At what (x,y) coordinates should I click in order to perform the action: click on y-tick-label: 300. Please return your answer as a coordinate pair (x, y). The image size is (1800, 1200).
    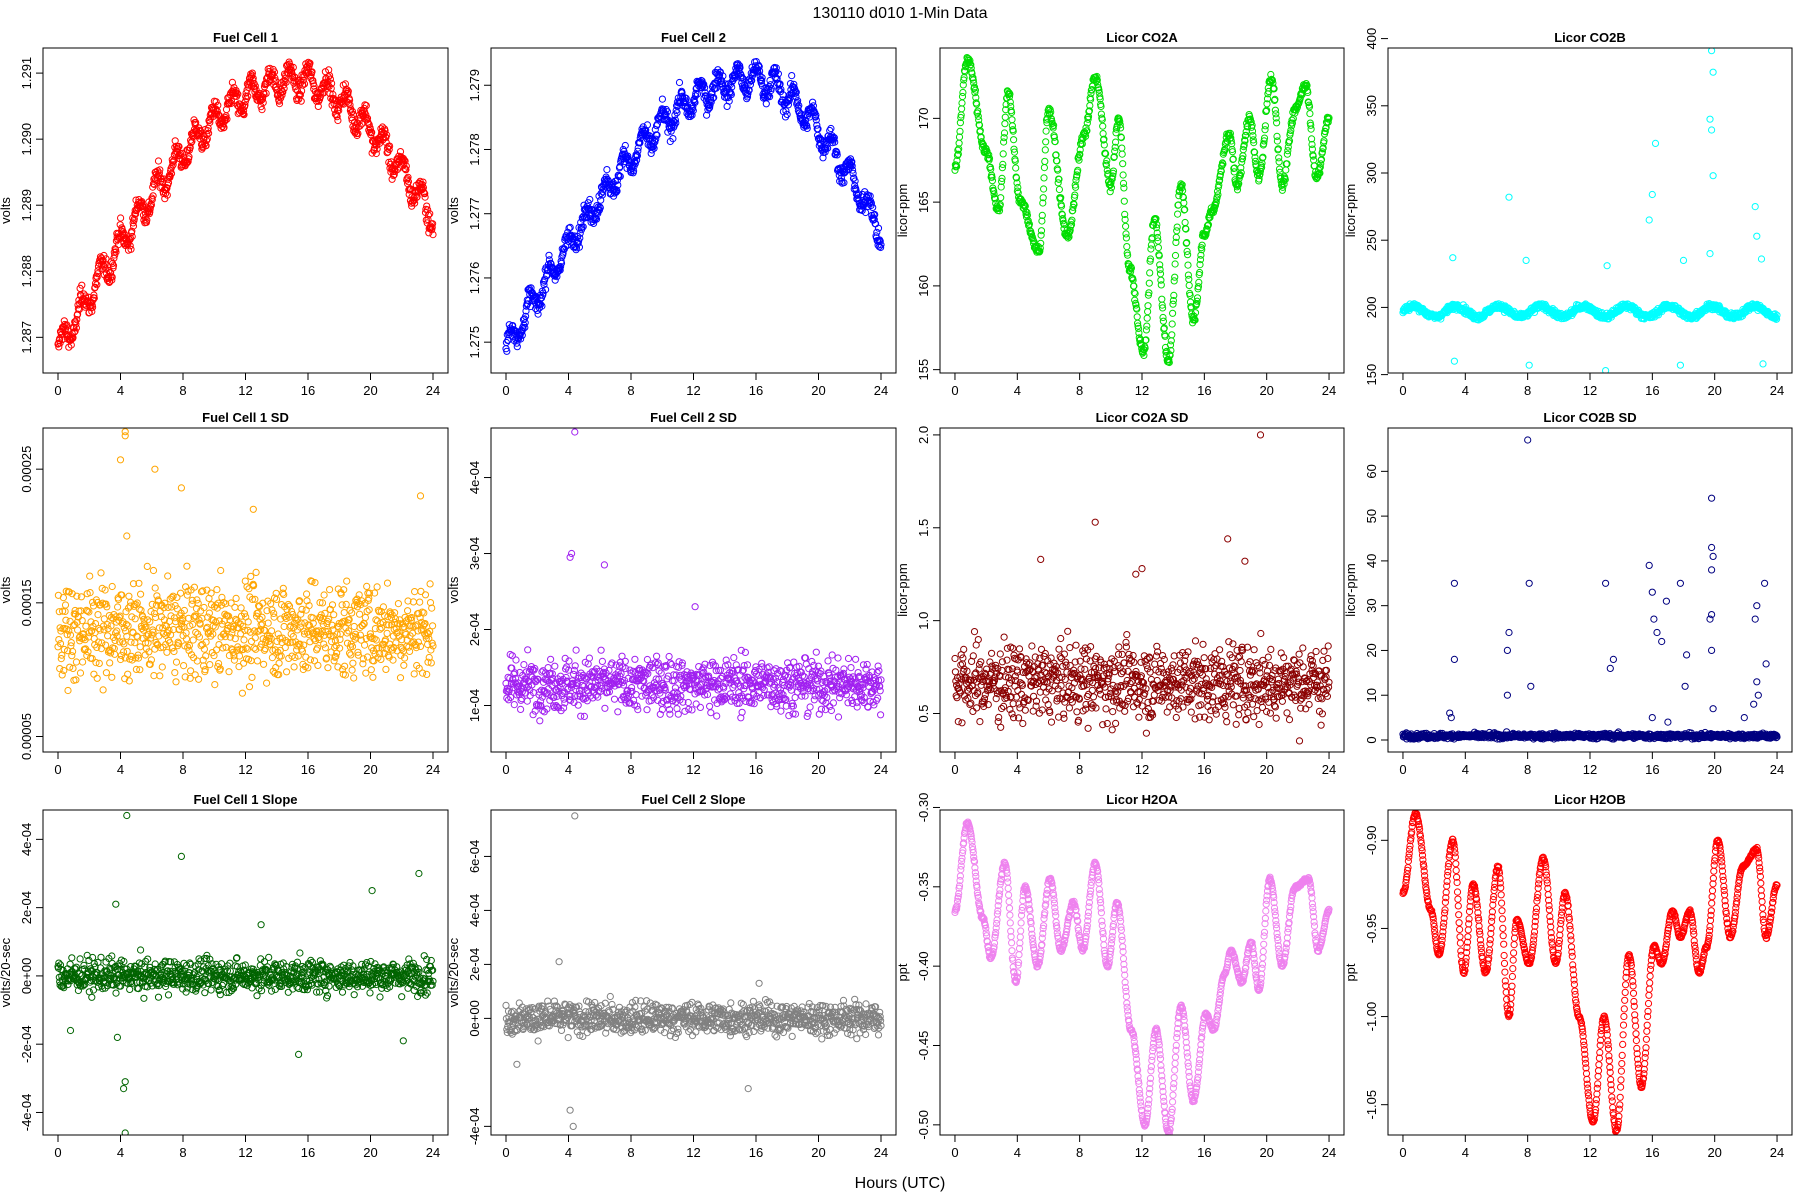
    Looking at the image, I should click on (1371, 173).